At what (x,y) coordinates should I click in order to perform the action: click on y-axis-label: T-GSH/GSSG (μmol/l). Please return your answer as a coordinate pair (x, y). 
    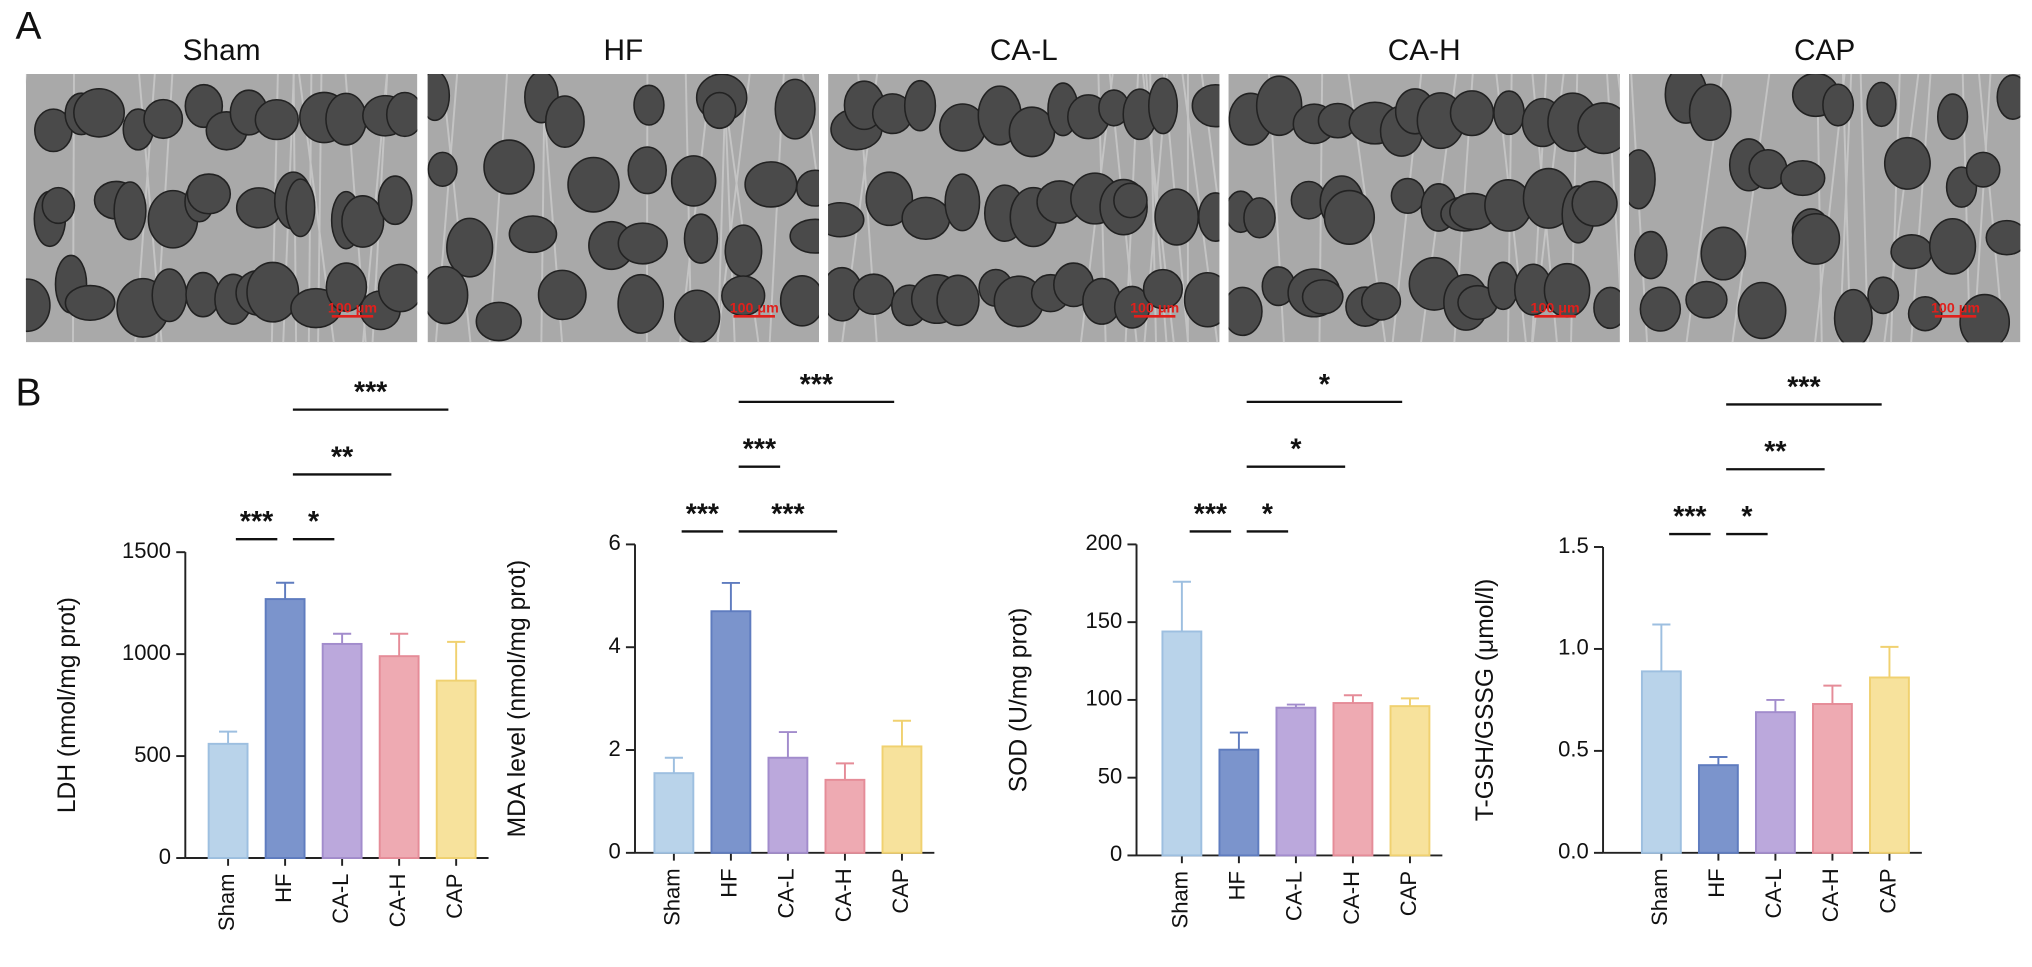
    Looking at the image, I should click on (1485, 700).